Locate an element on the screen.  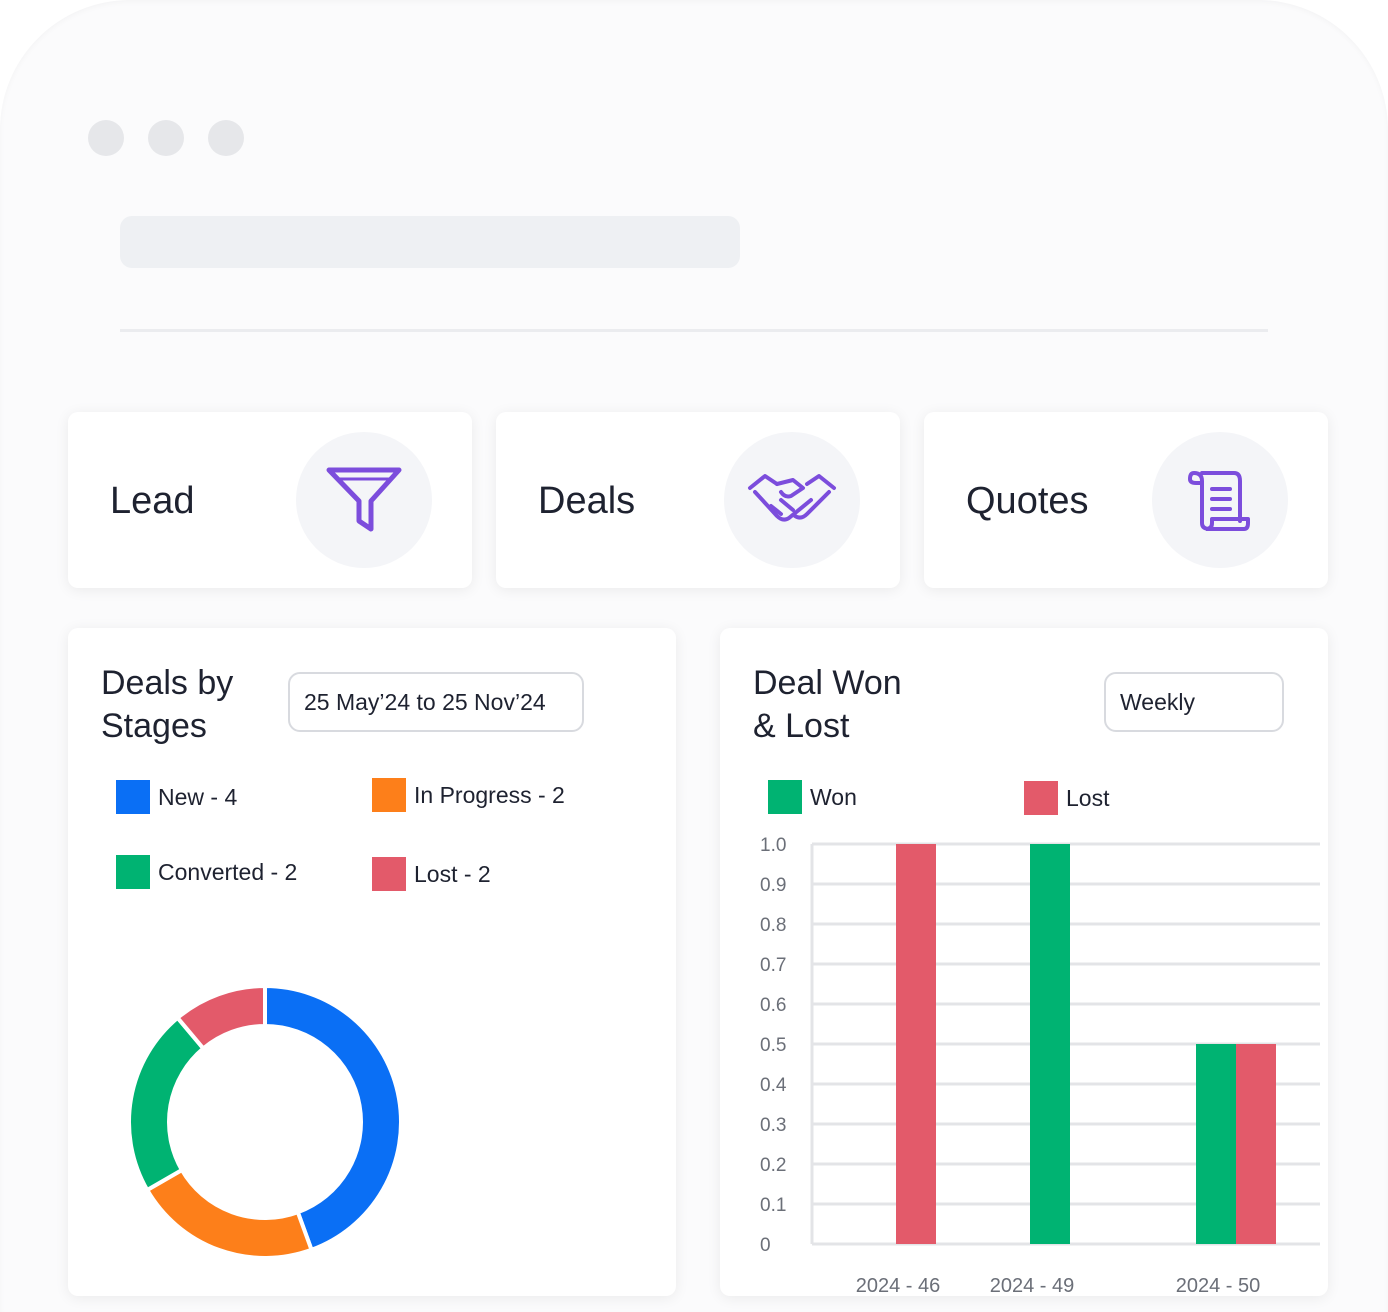
legend-label: New - 4 is located at coordinates (198, 796).